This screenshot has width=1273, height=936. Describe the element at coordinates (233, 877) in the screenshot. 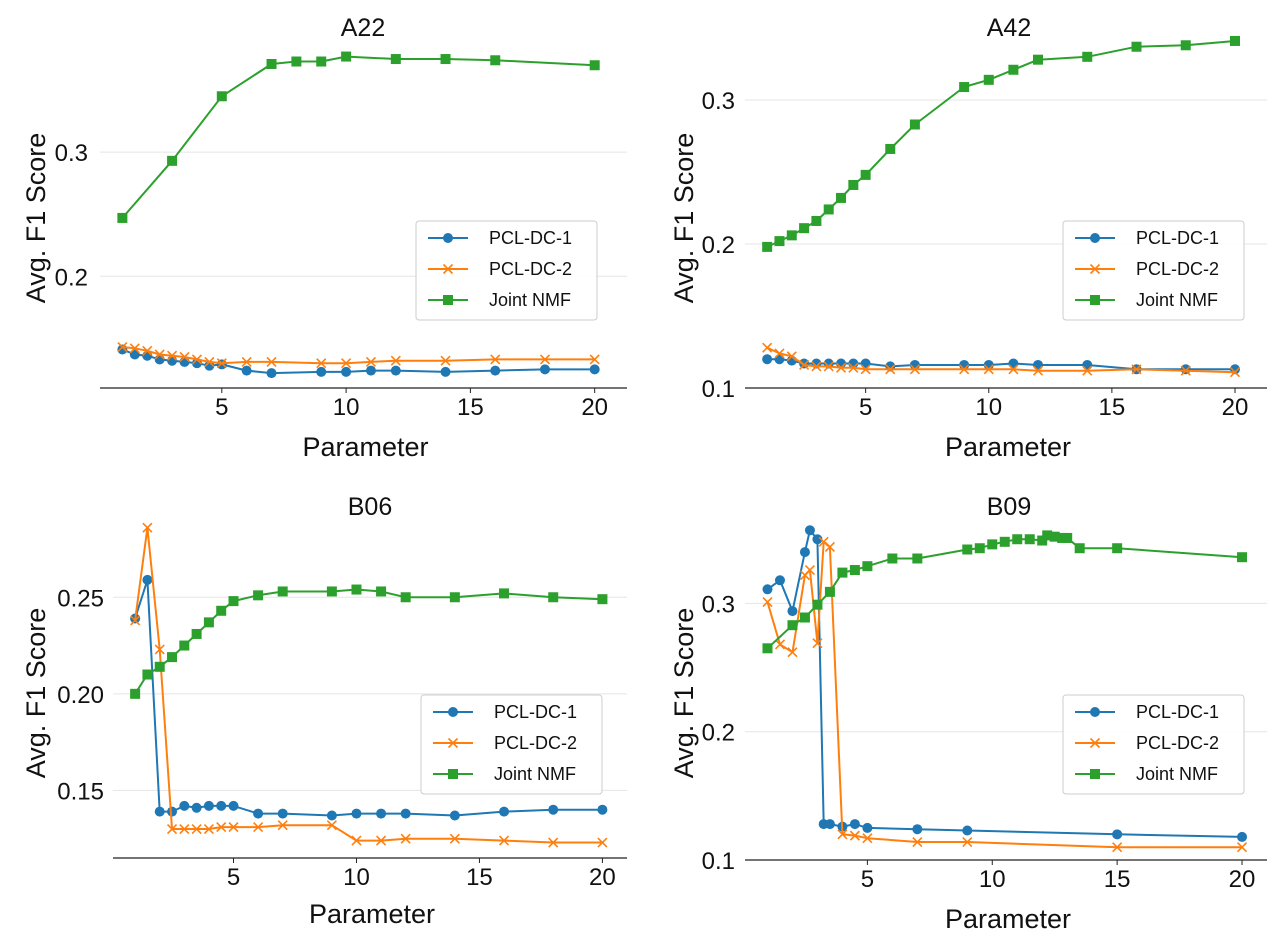

I see `x-tick-label: 5` at that location.